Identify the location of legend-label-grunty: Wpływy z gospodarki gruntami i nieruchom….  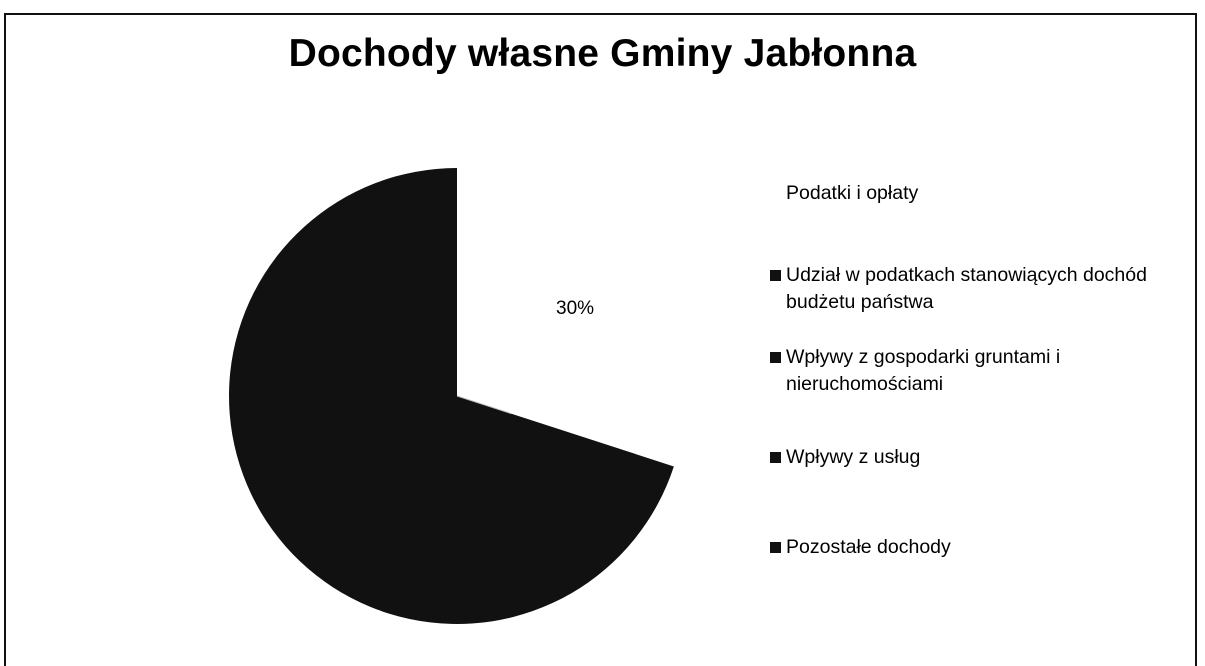
(923, 370).